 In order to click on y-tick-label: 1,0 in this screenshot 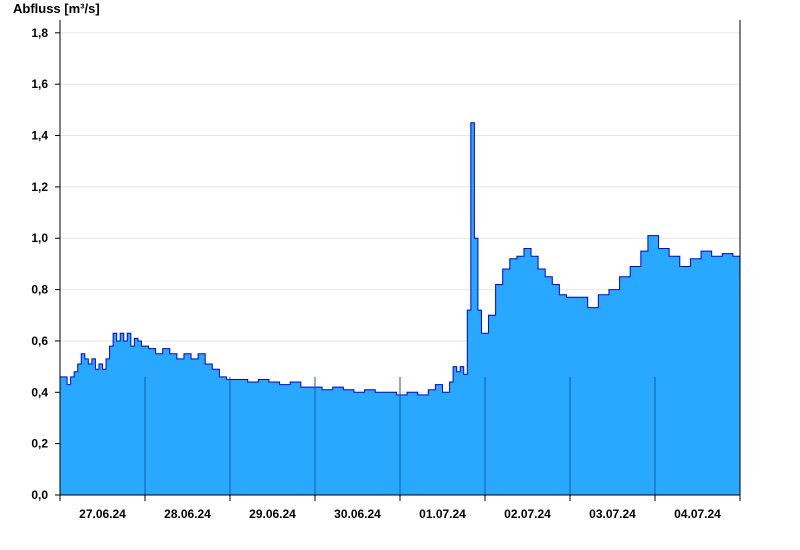, I will do `click(39, 238)`.